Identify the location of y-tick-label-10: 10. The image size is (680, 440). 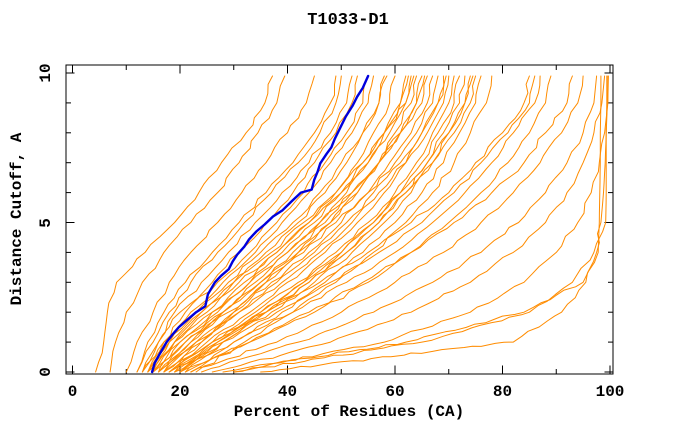
(46, 73).